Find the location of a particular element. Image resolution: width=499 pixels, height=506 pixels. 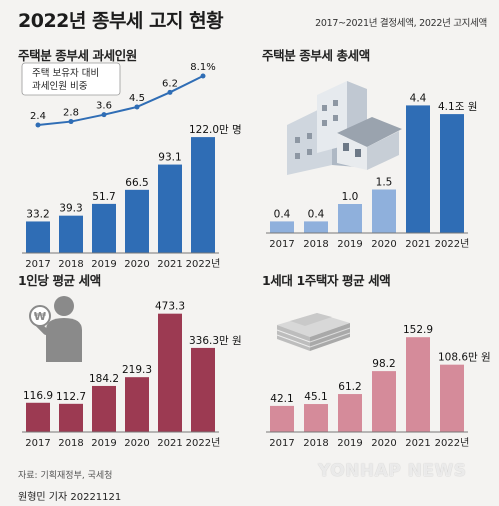

line-legend-text: 주택 보유자 대비 is located at coordinates (65, 73).